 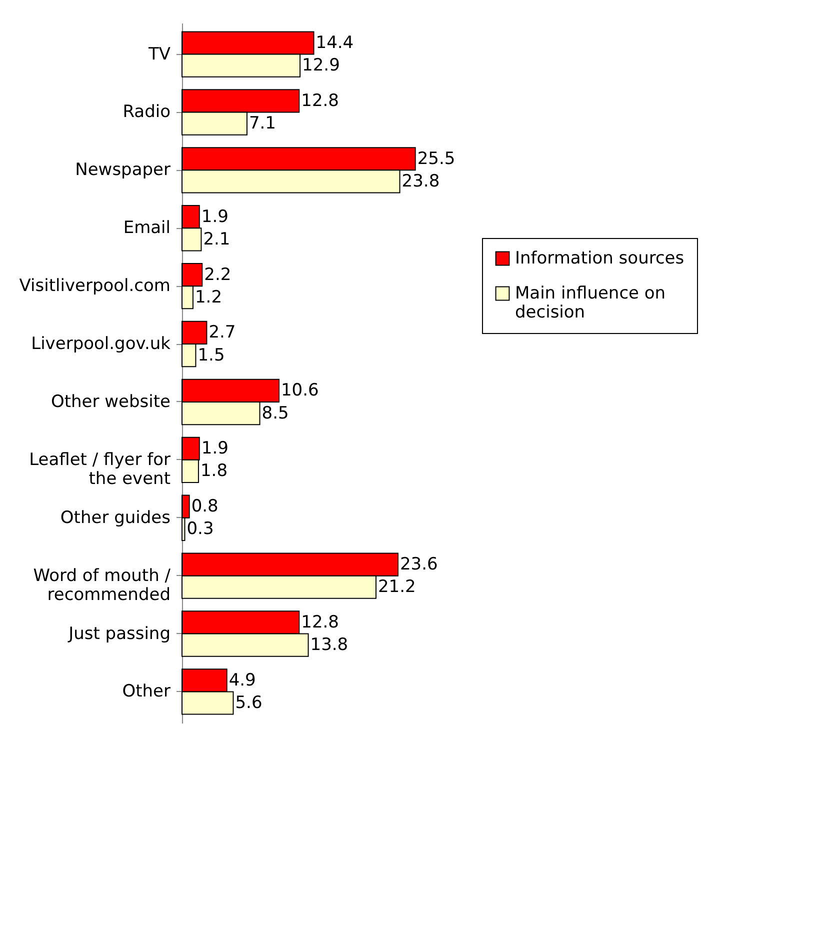 What do you see at coordinates (299, 390) in the screenshot?
I see `data-label: 10.6` at bounding box center [299, 390].